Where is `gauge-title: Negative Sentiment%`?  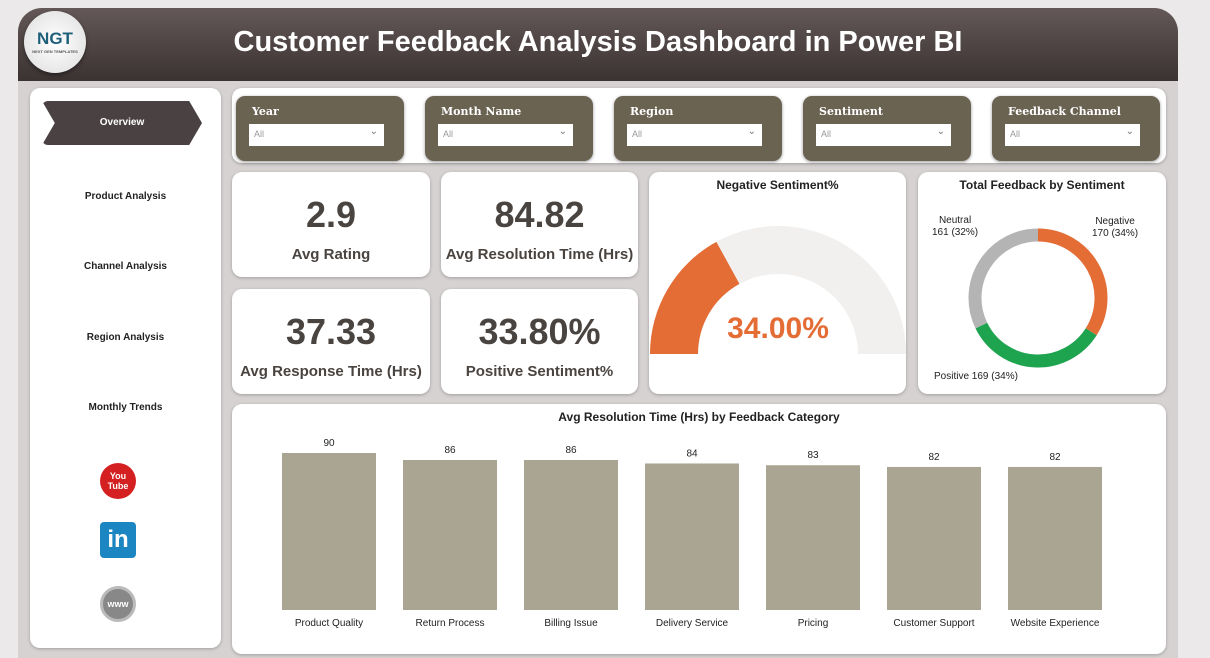
gauge-title: Negative Sentiment% is located at coordinates (777, 185).